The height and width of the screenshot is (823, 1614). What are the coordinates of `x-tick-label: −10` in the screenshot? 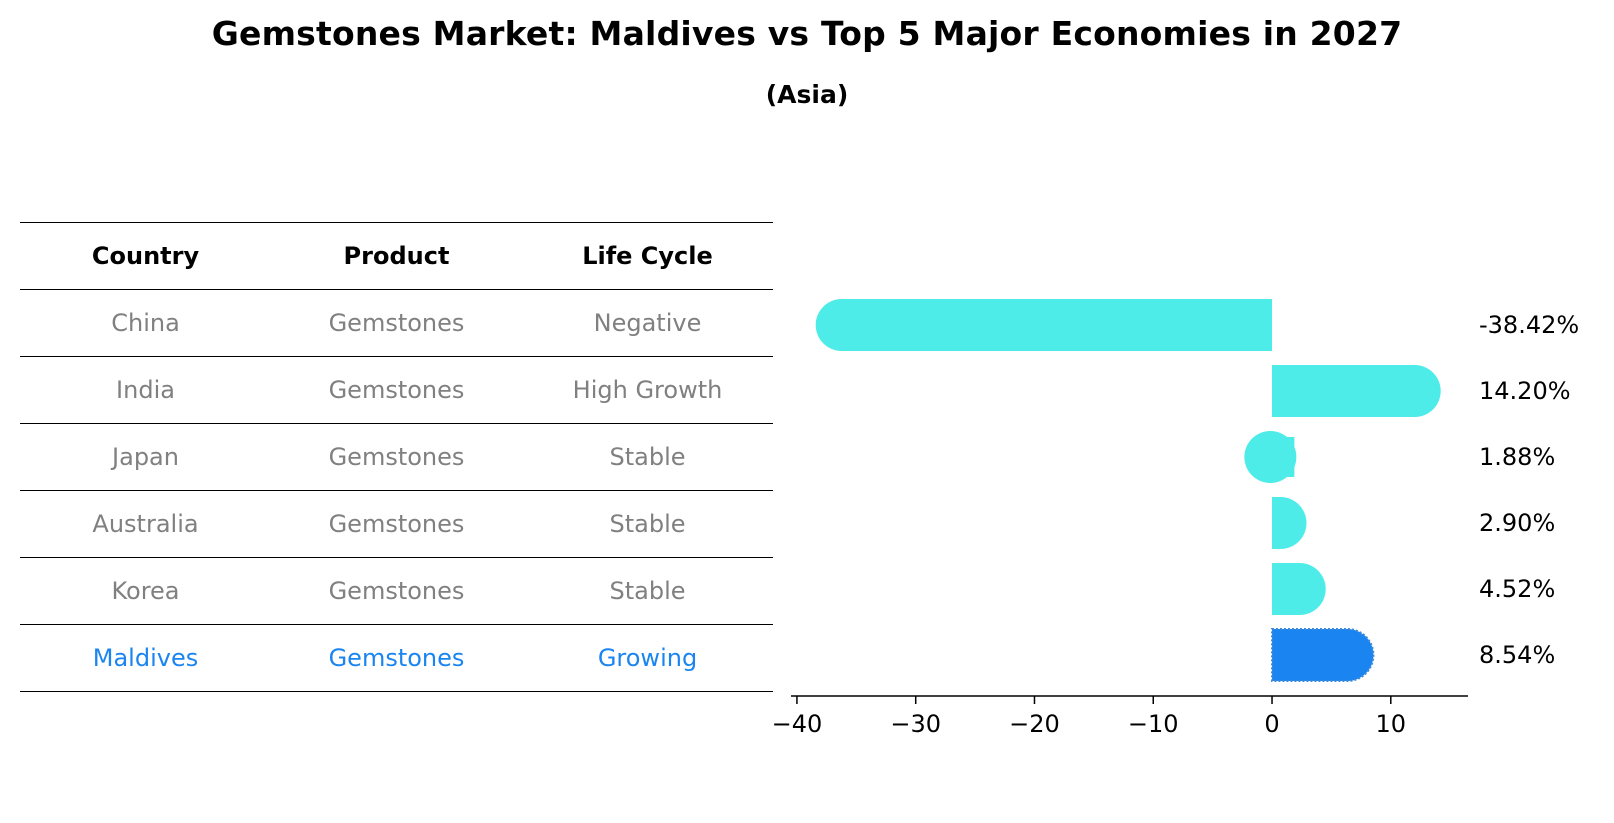 It's located at (1153, 724).